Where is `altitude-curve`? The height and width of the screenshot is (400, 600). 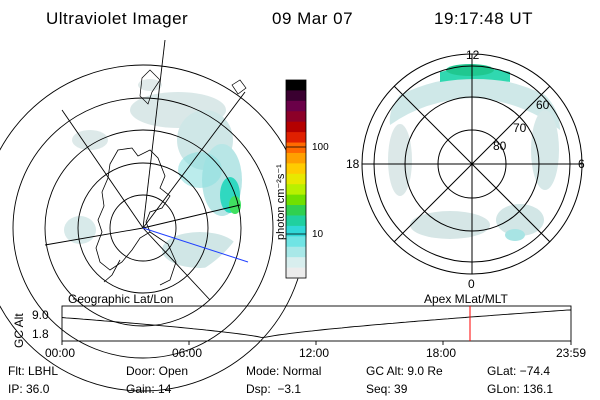 altitude-curve is located at coordinates (316, 323).